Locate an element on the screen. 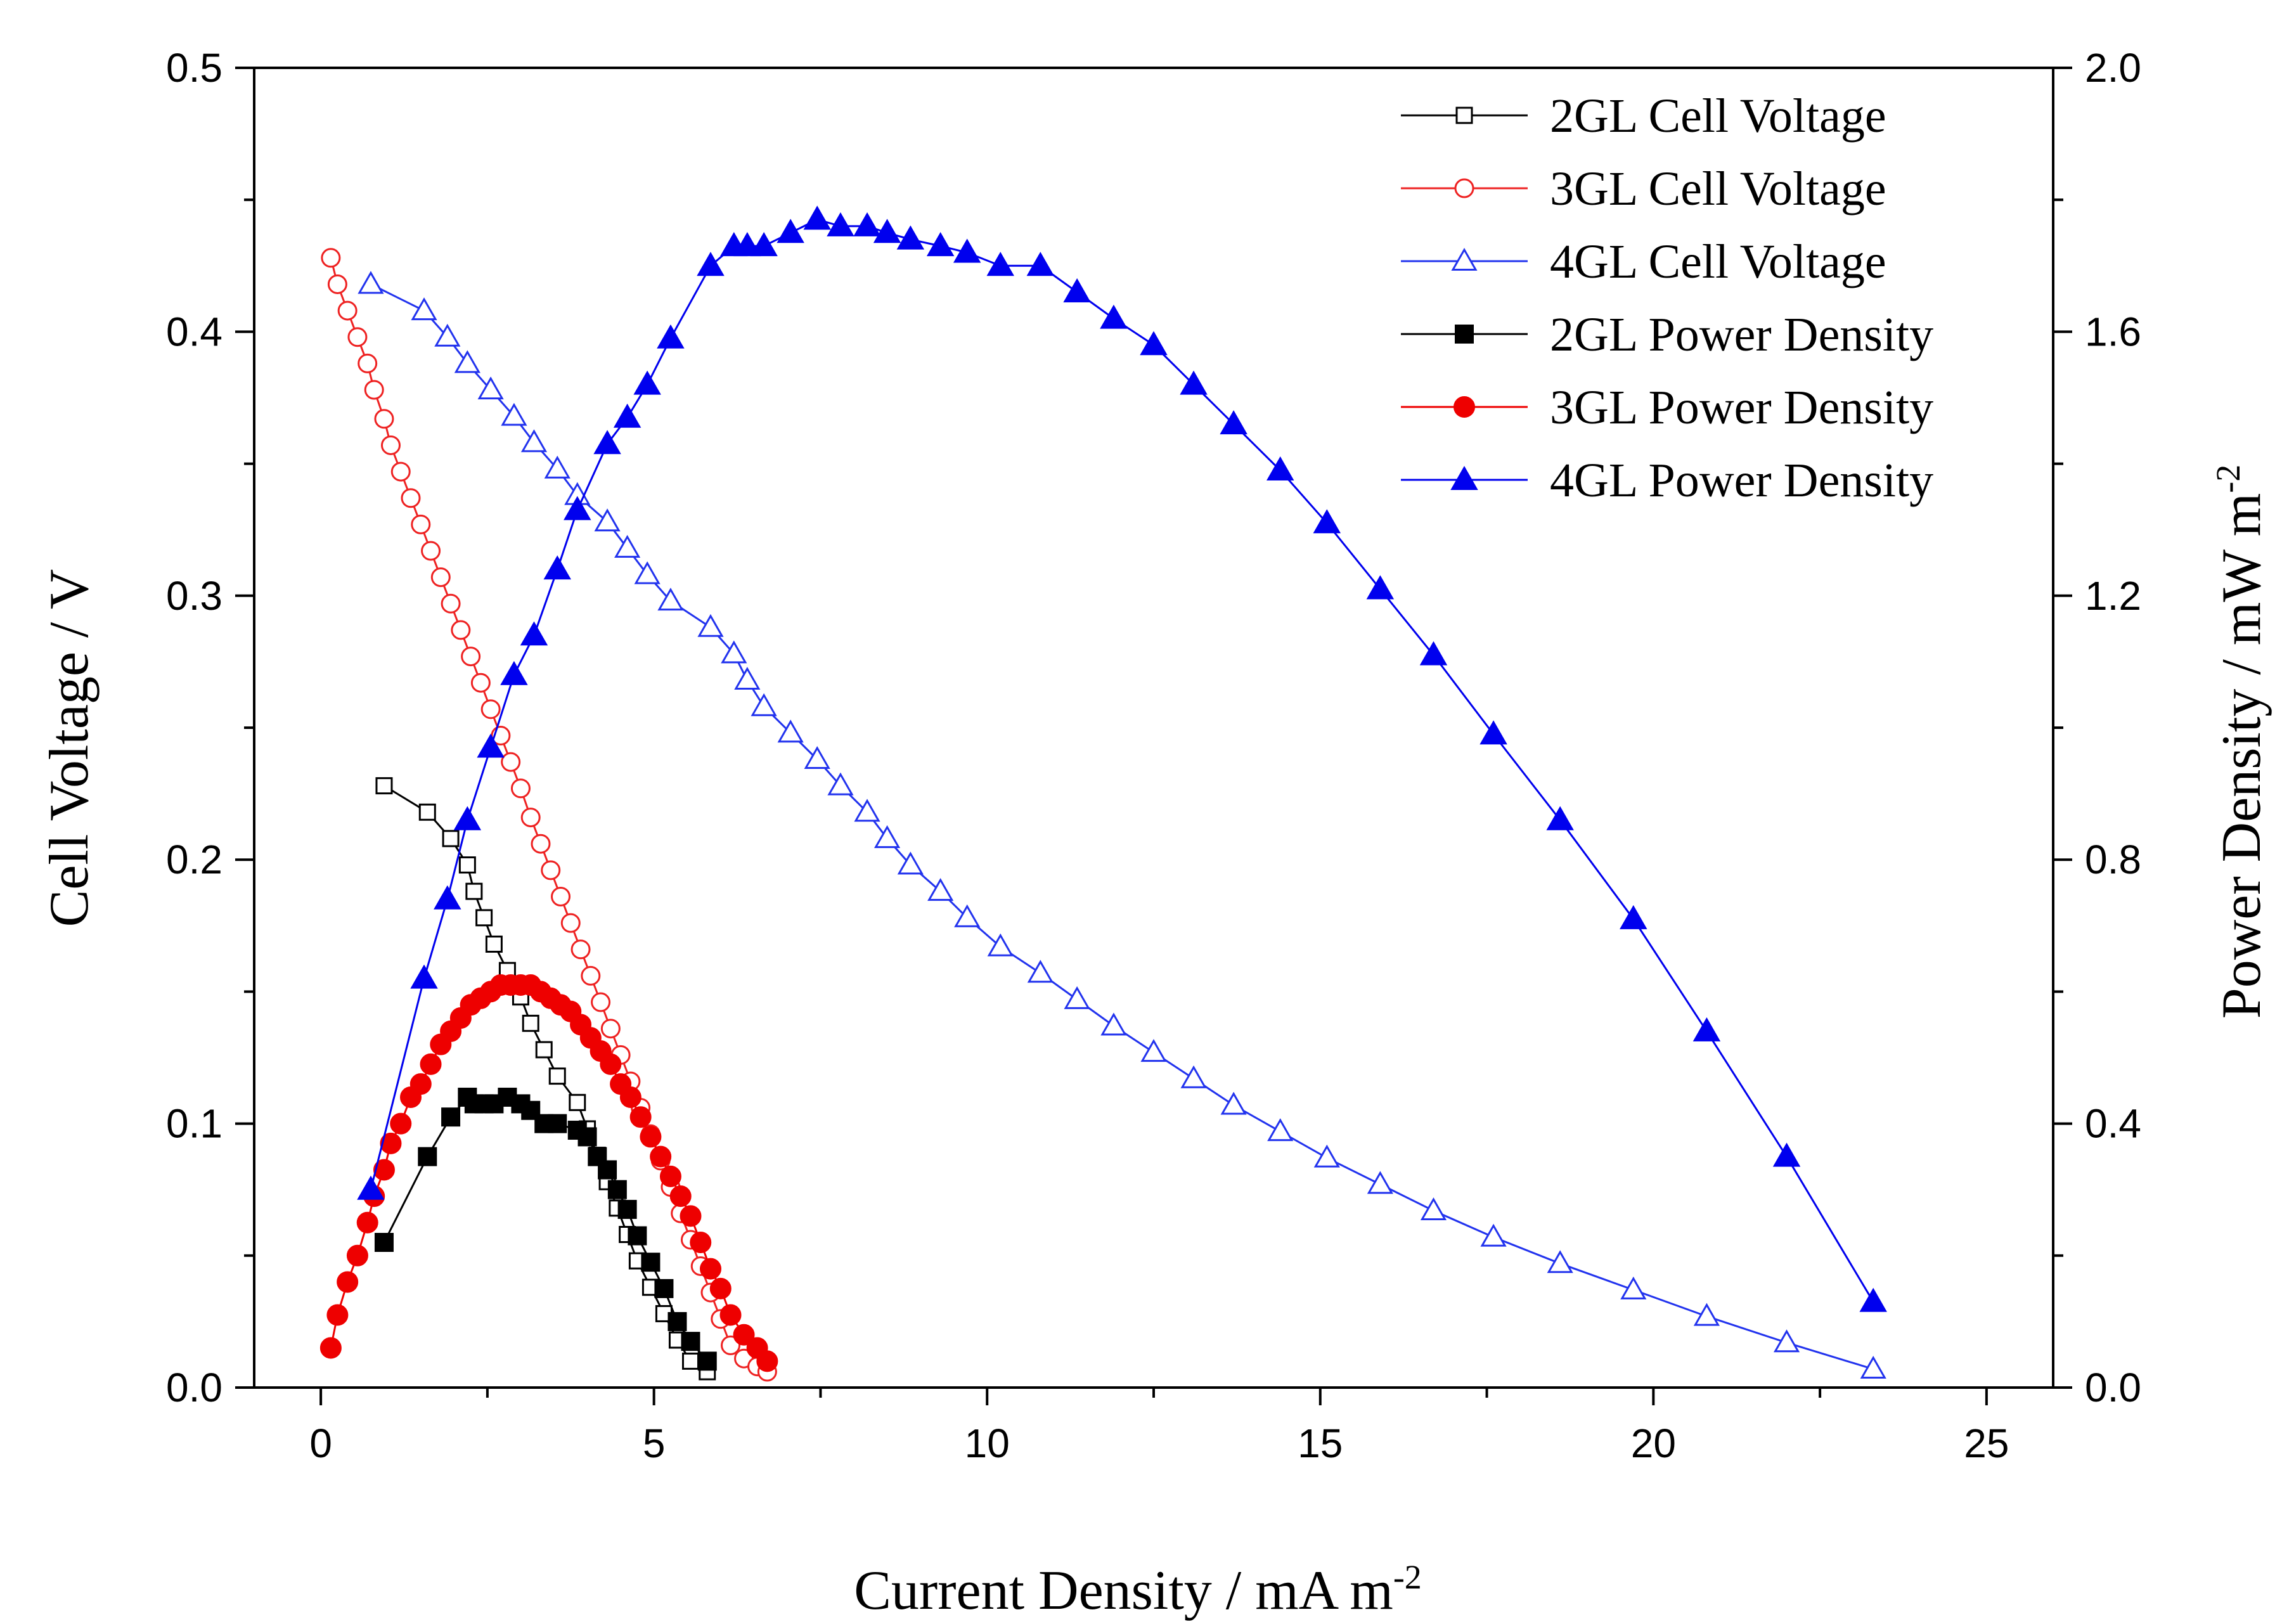 The image size is (2282, 1624). y-right-tick-label: 1.2 is located at coordinates (2113, 596).